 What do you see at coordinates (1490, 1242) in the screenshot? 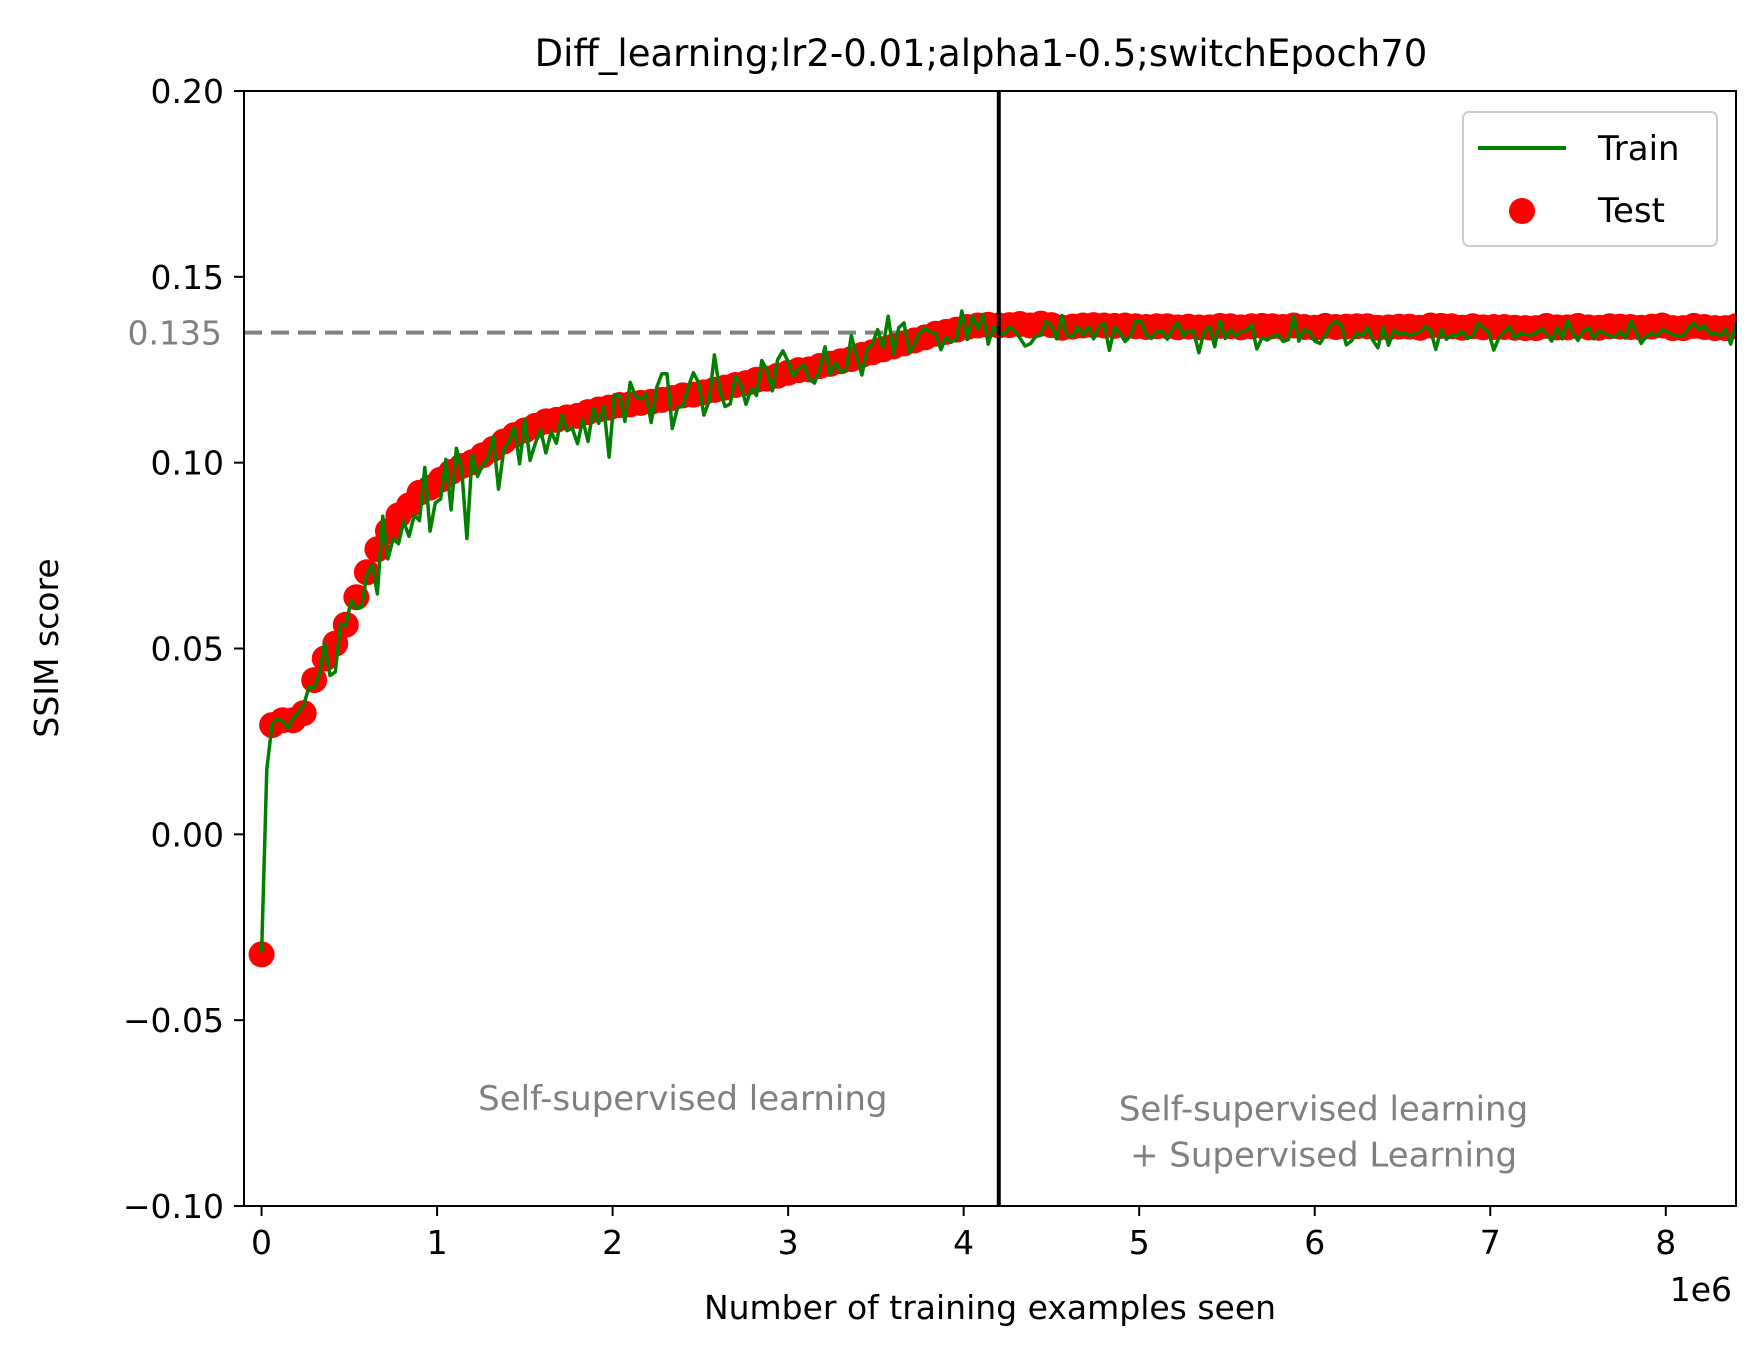
I see `x-tick-label: 7` at bounding box center [1490, 1242].